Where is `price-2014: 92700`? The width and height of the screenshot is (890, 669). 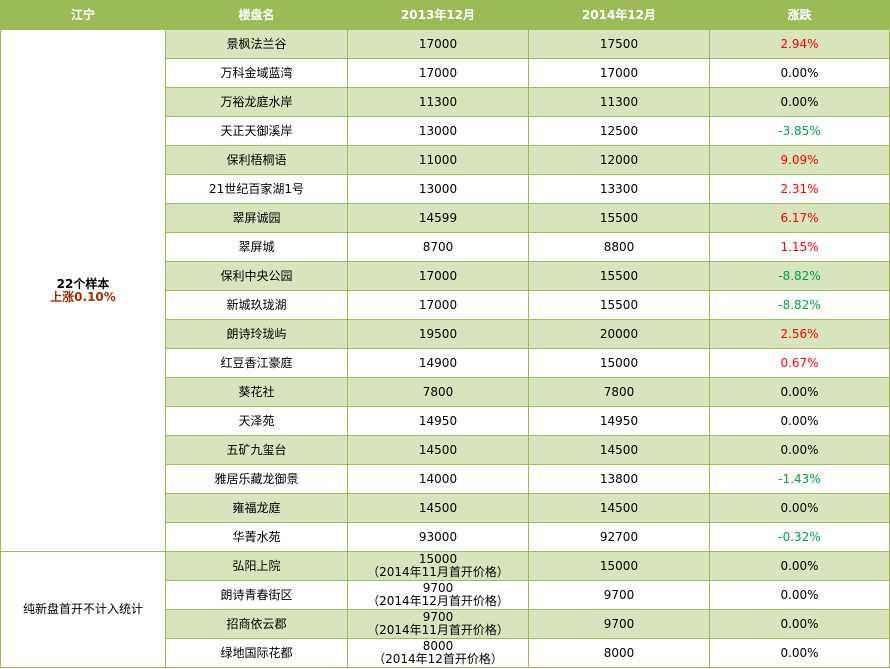 price-2014: 92700 is located at coordinates (619, 537).